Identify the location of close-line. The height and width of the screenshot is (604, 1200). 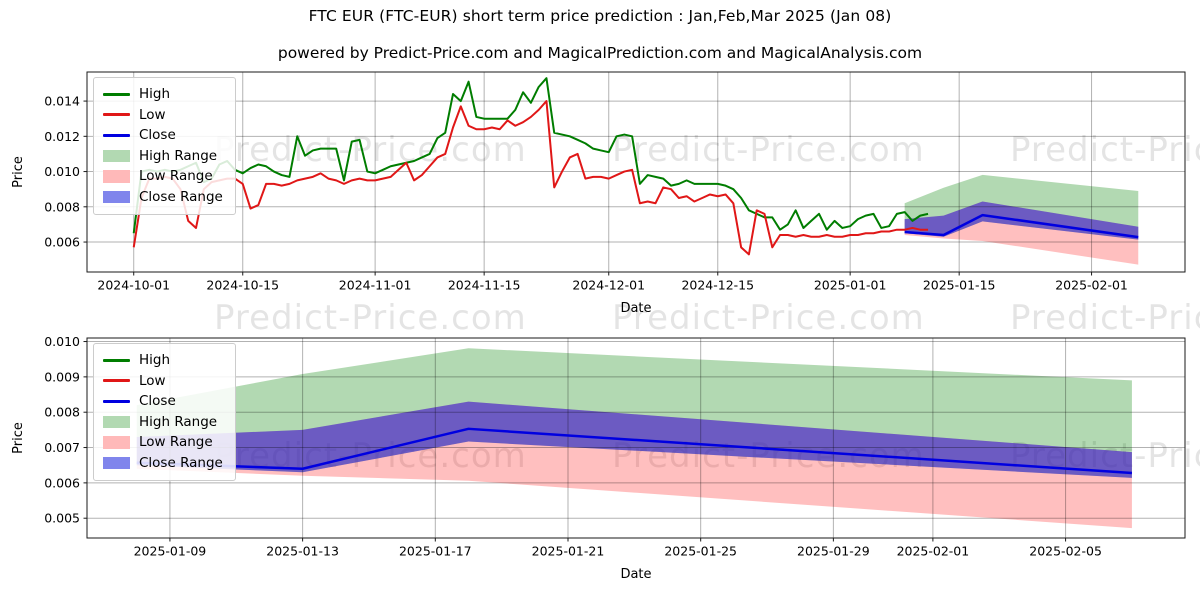
(1021, 226).